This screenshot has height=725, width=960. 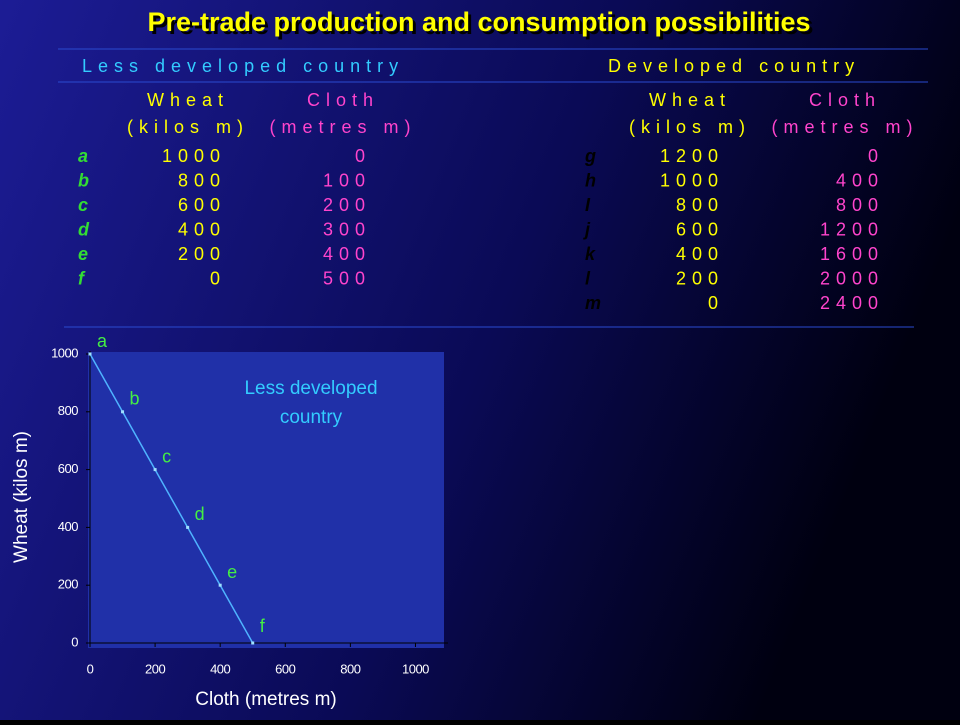 I want to click on y-tick-label: 800, so click(x=68, y=410).